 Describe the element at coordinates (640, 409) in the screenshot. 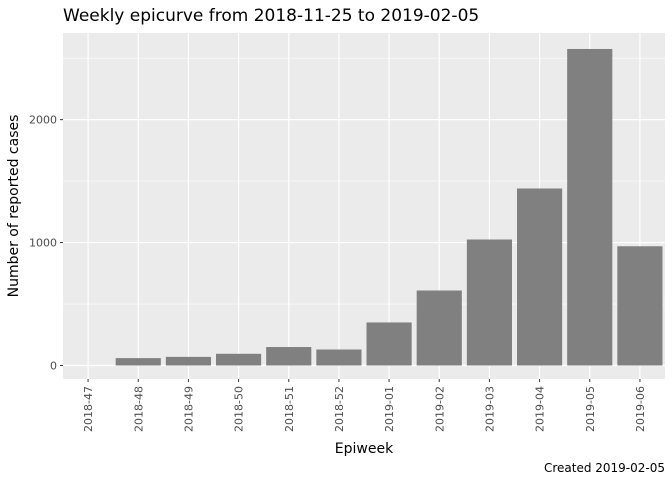

I see `x-tick-label: 2019-06` at that location.